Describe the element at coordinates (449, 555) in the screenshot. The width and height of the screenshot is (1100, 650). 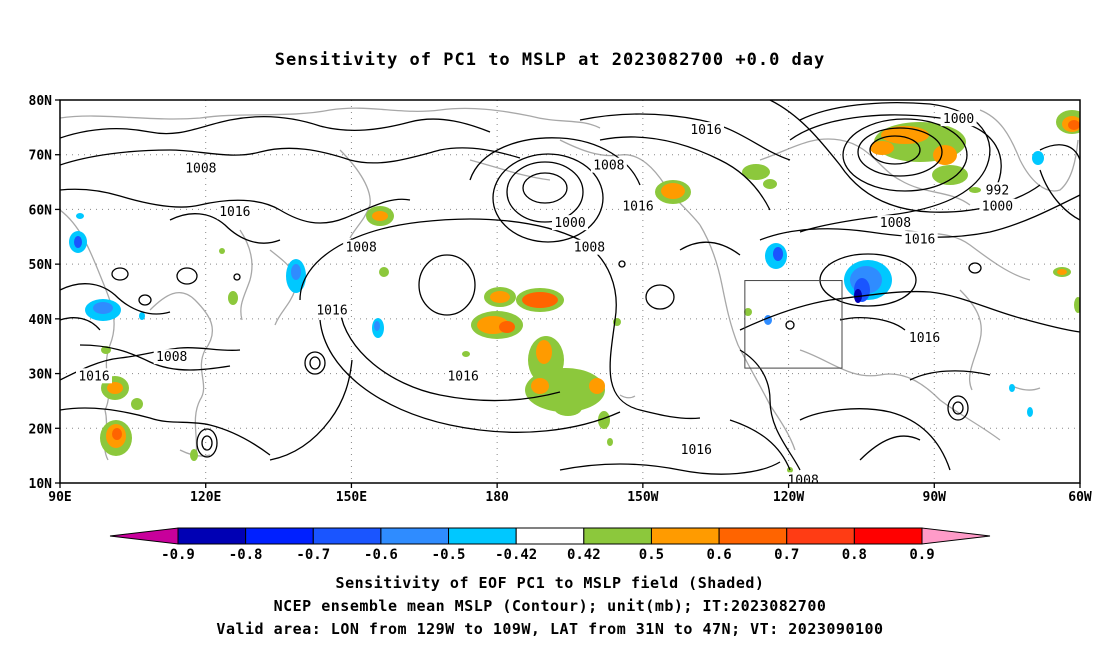
I see `colorbar-label: -0.5` at that location.